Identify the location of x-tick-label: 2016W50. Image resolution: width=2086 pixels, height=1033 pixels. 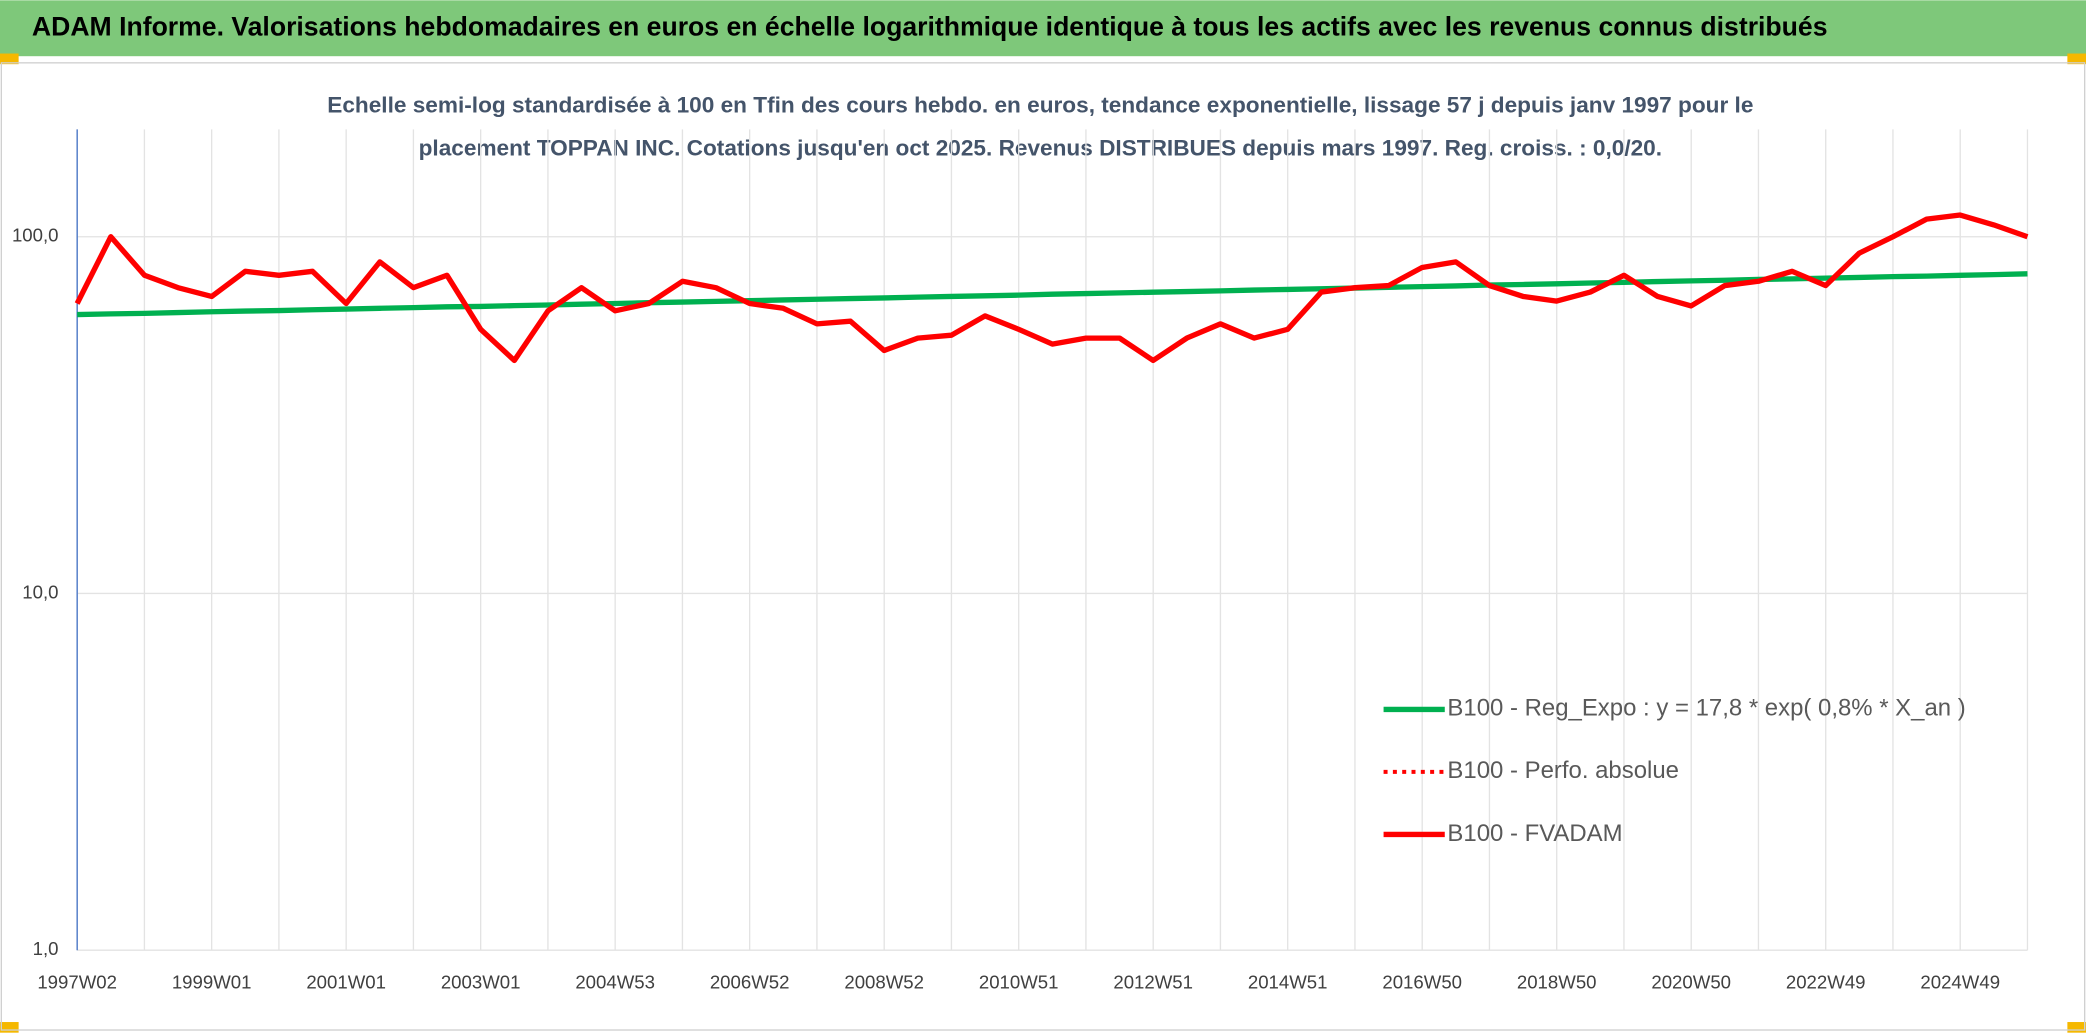
(1422, 981).